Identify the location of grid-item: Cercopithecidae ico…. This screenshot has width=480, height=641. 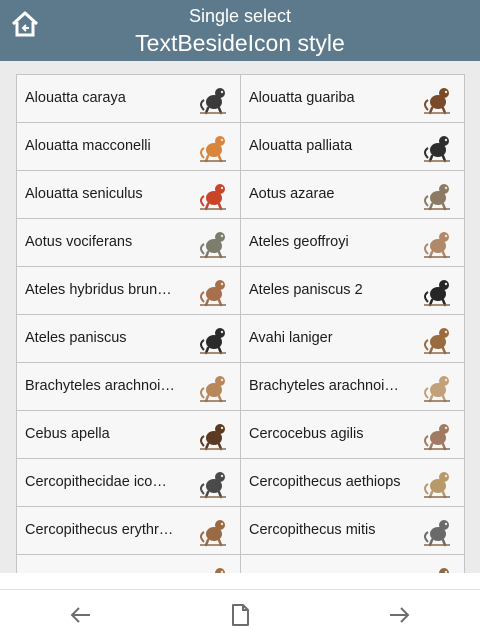
(129, 483).